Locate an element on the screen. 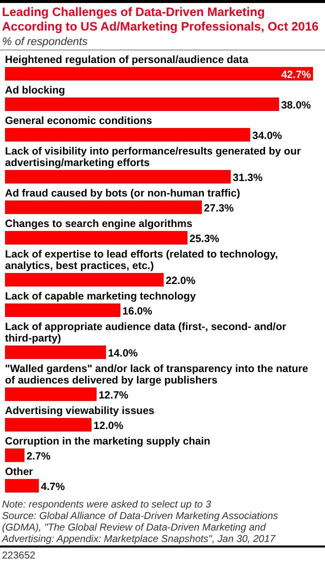 This screenshot has width=325, height=573. annotation: Note: respondents were asked to select up to 3 is located at coordinates (107, 505).